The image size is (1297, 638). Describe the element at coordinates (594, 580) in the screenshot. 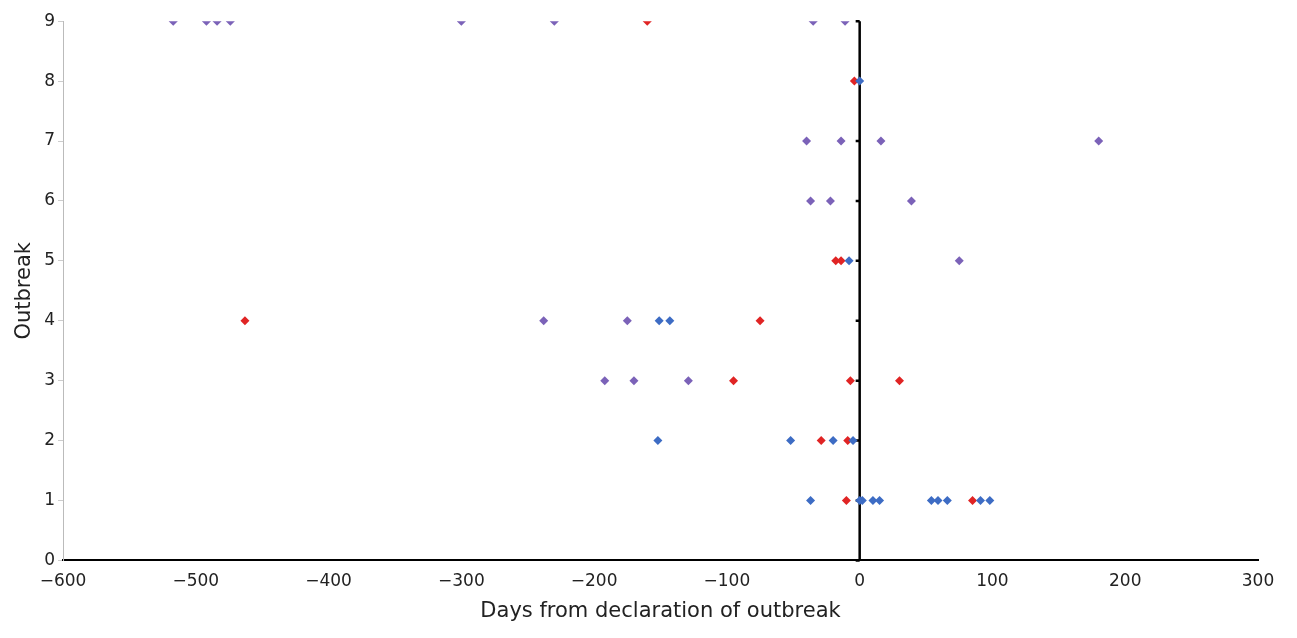

I see `x-tick-label: −200` at that location.